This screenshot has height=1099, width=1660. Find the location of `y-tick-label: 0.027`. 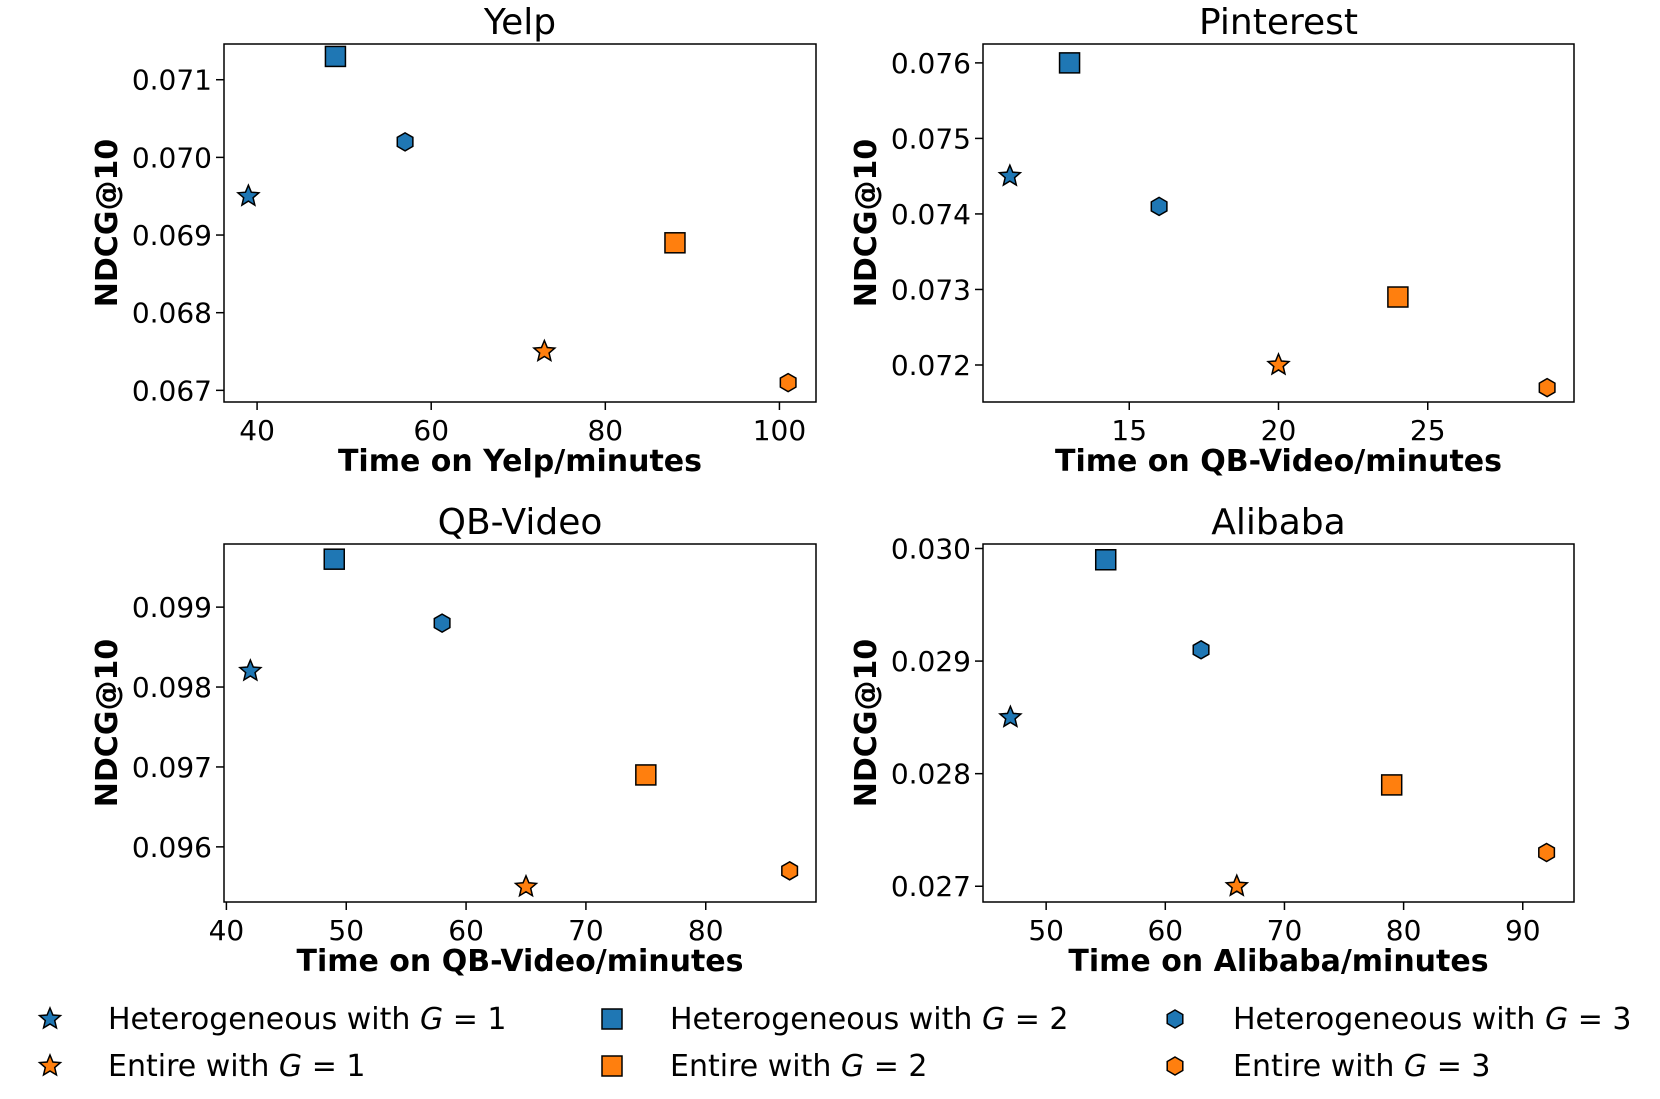

y-tick-label: 0.027 is located at coordinates (931, 886).